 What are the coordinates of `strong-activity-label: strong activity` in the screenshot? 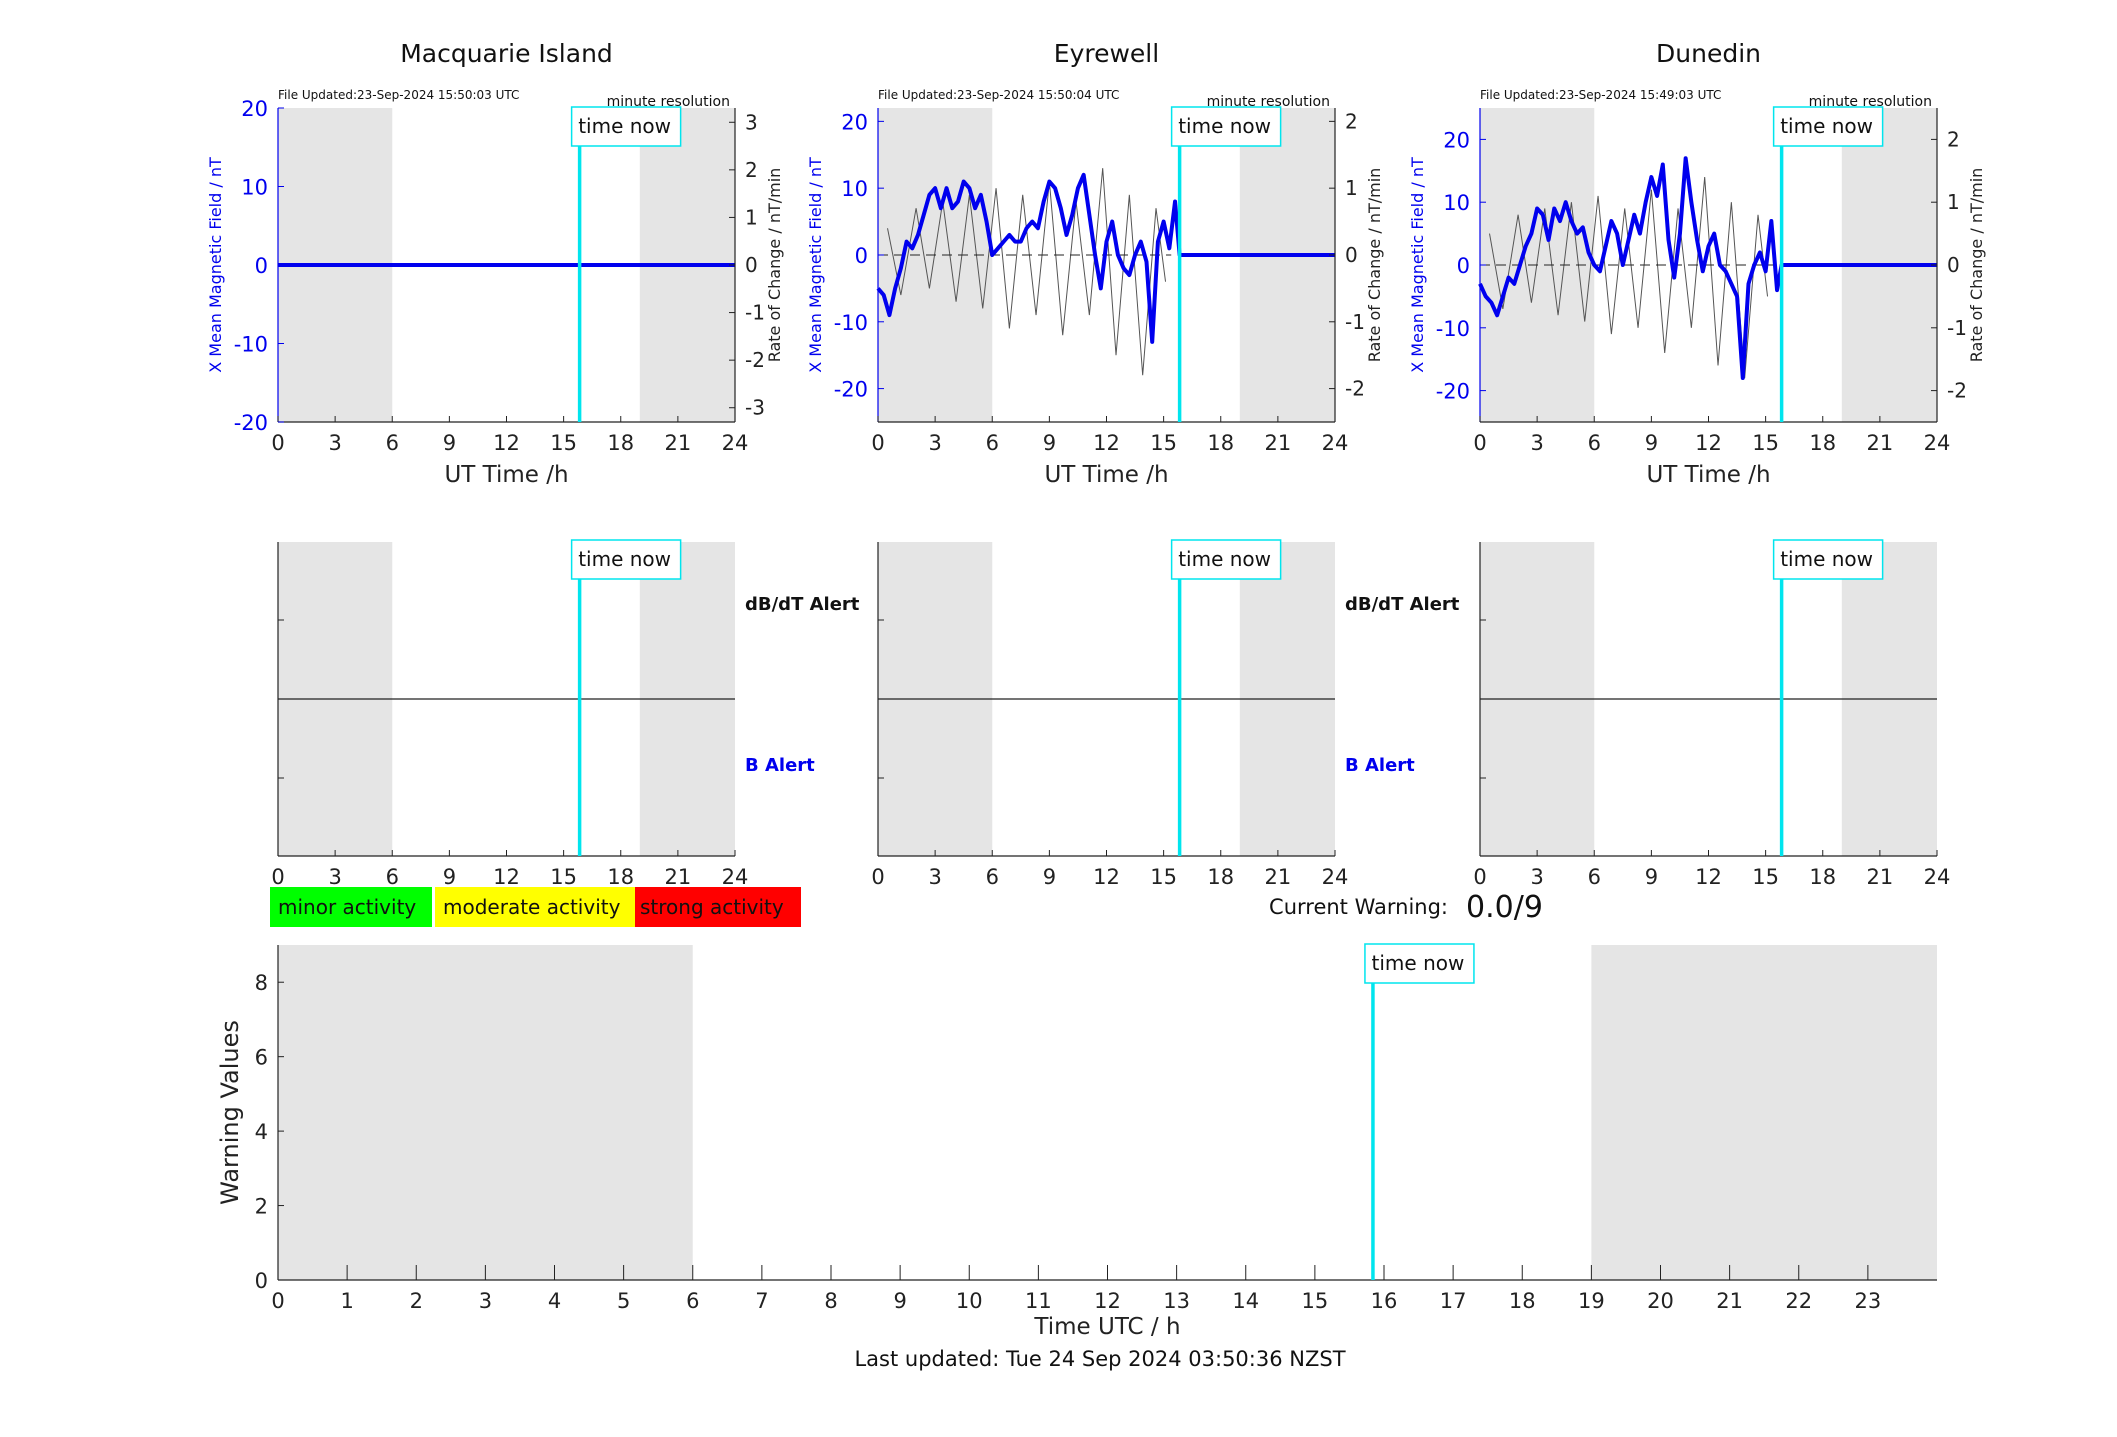 It's located at (712, 907).